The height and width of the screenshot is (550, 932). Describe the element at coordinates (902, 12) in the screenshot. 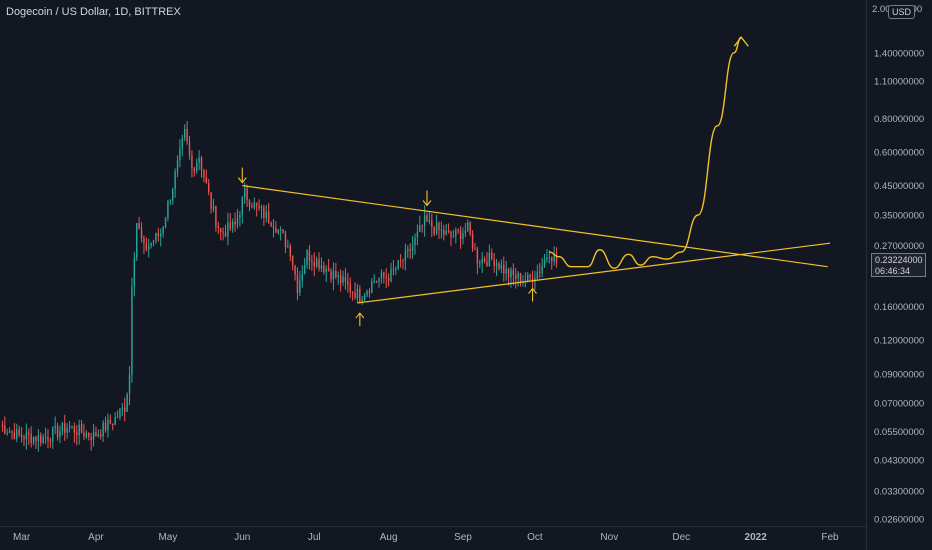

I see `currency-button: USD` at that location.